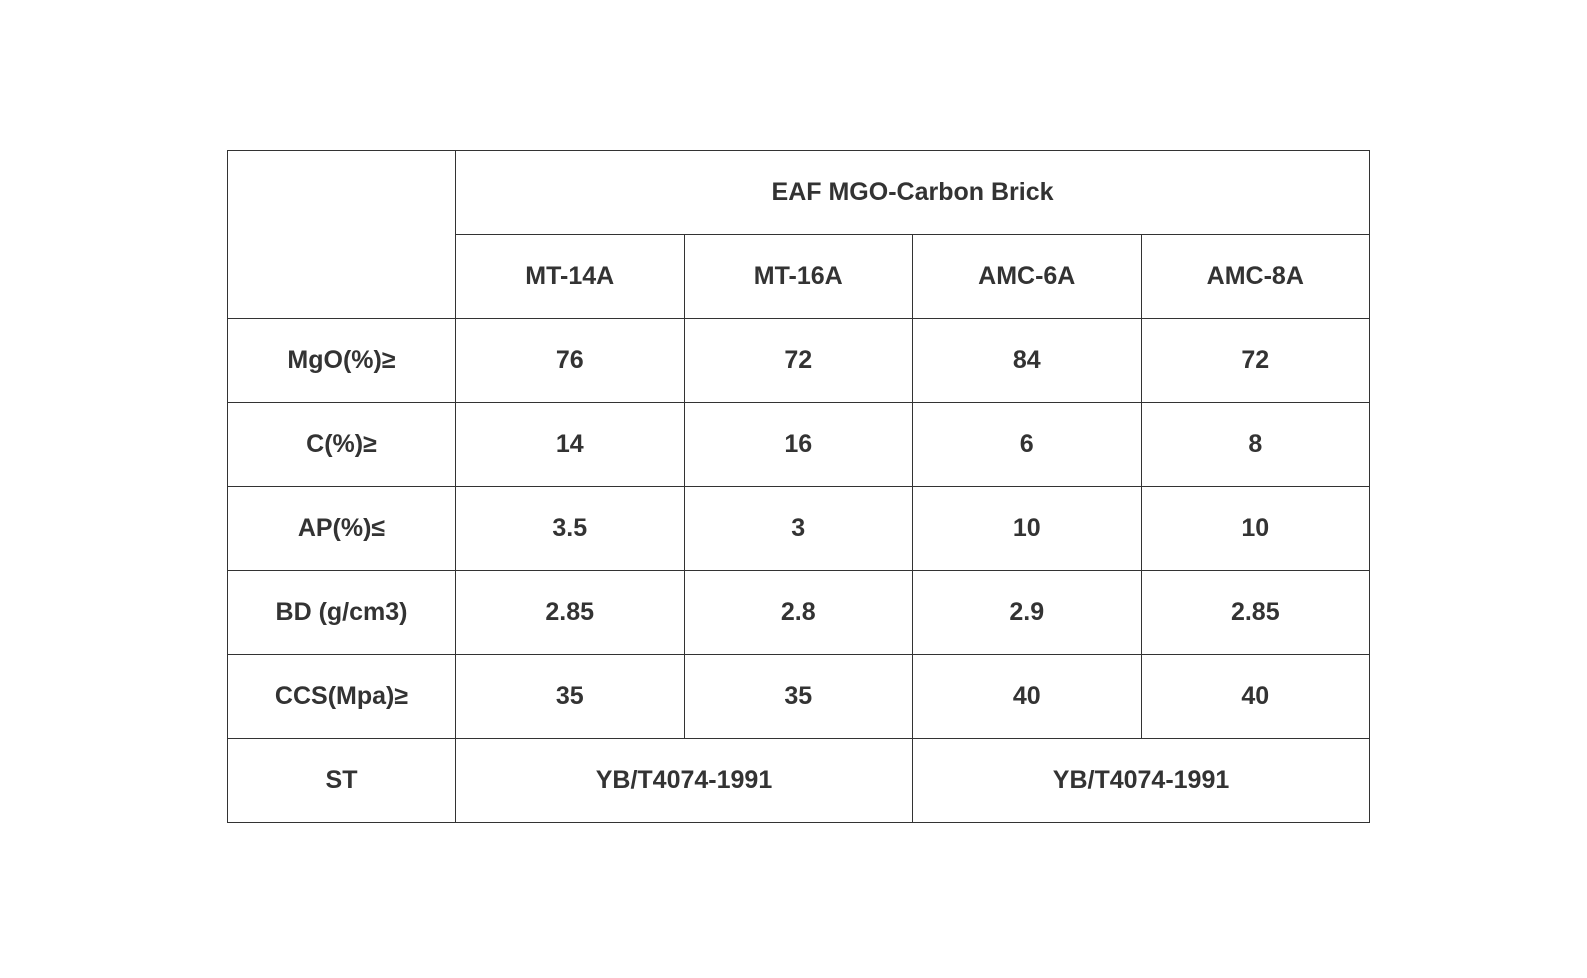  I want to click on column-header: MT-16A, so click(798, 276).